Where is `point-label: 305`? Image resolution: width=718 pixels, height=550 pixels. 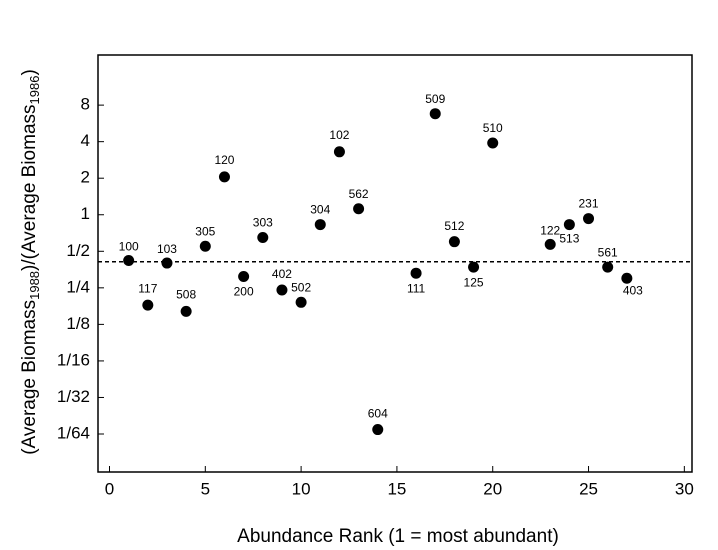 point-label: 305 is located at coordinates (205, 231).